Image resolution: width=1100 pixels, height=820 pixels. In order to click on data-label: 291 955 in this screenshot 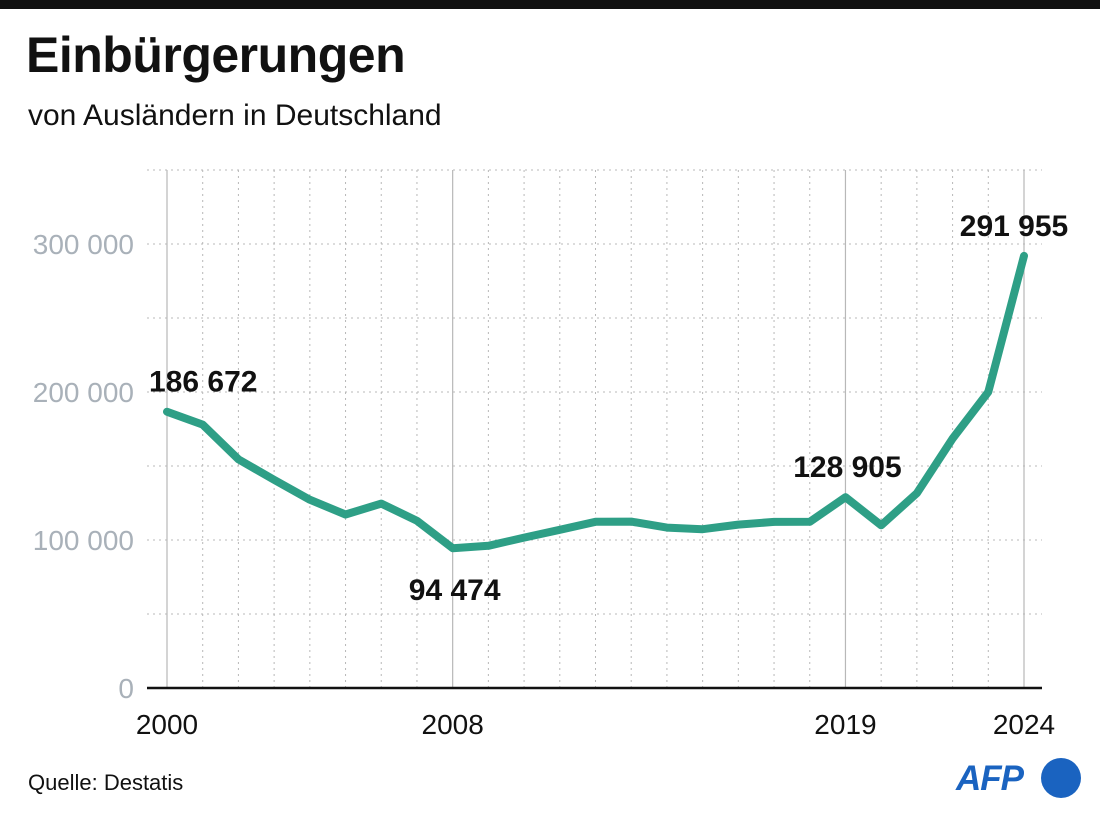, I will do `click(1014, 226)`.